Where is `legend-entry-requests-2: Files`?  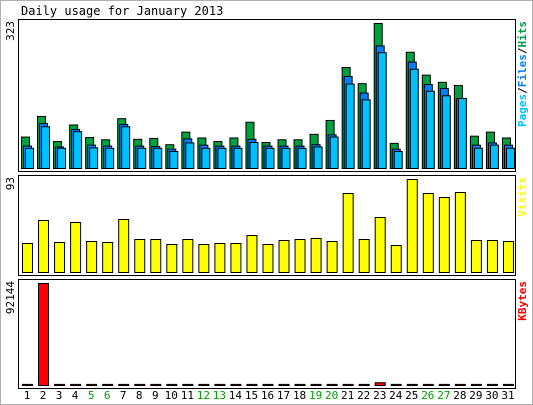
legend-entry-requests-2: Files is located at coordinates (522, 70).